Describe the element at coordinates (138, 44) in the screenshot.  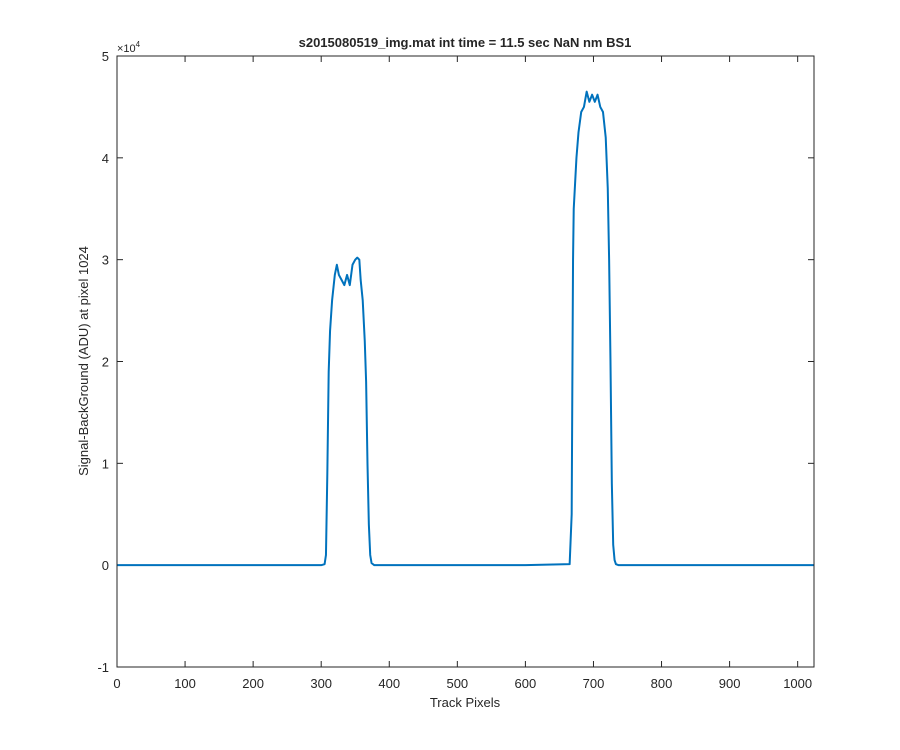
I see `y-axis-exponent-power: 4` at that location.